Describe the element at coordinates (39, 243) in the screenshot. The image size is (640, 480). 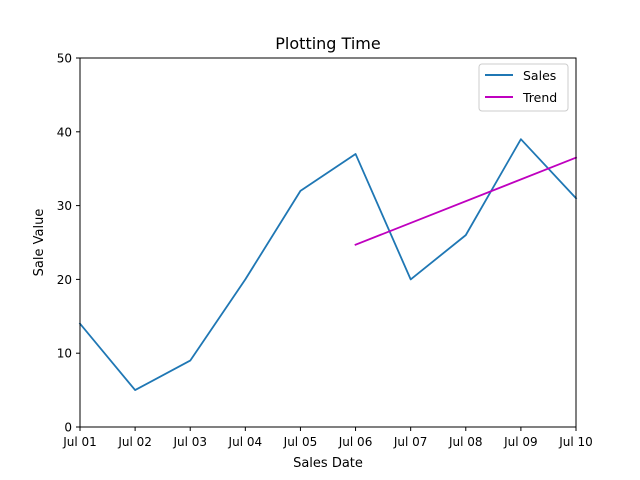
I see `y-axis-label: Sale Value` at that location.